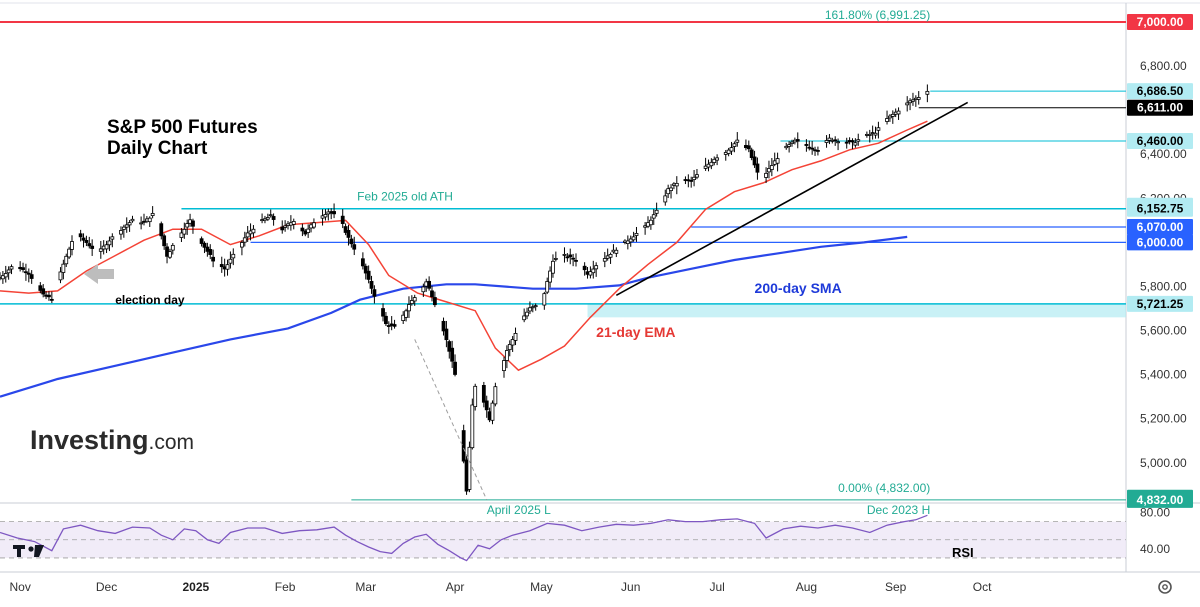 This screenshot has width=1200, height=607. What do you see at coordinates (464, 538) in the screenshot?
I see `rsi-line` at bounding box center [464, 538].